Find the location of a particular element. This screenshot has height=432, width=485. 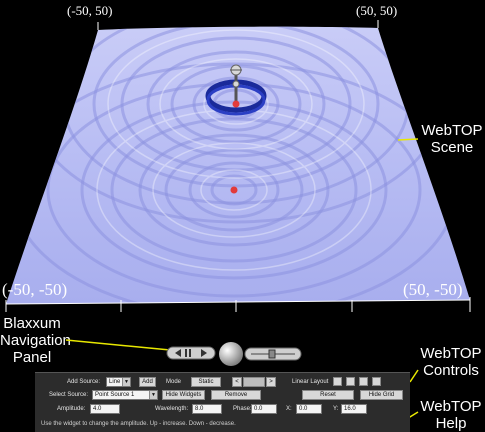

point-source-2-marker is located at coordinates (234, 190).